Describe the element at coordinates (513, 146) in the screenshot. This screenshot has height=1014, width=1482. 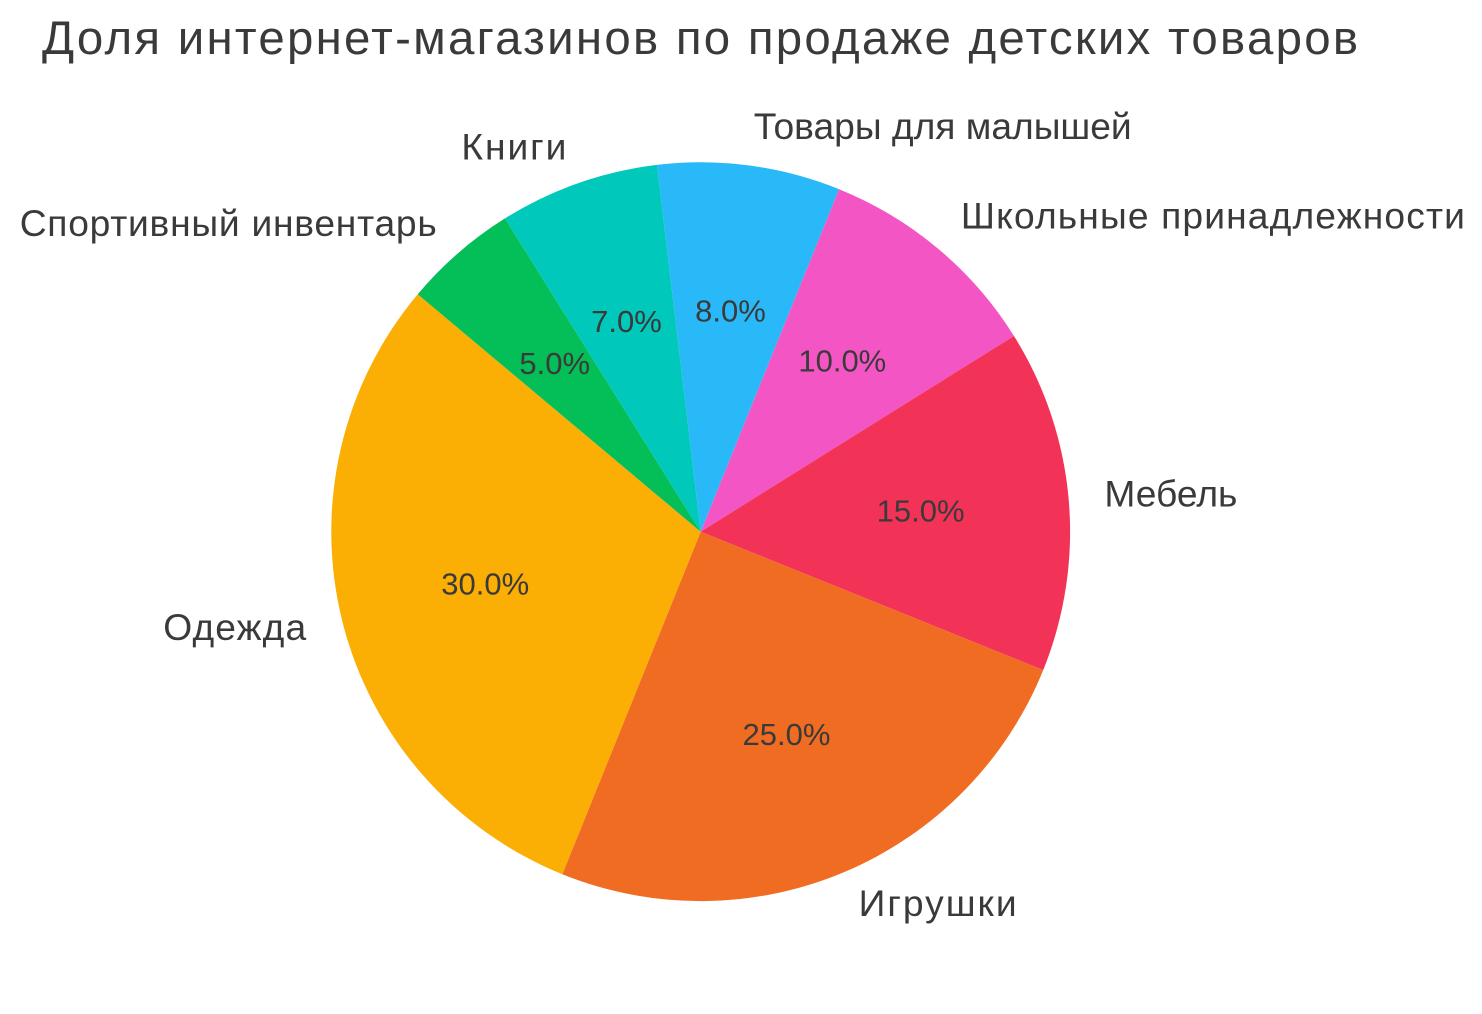
I see `svg-text: Книги` at that location.